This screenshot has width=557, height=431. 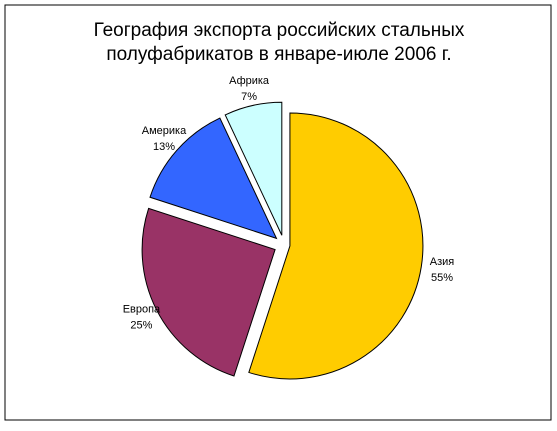 I want to click on slice-label: Африка, so click(x=249, y=81).